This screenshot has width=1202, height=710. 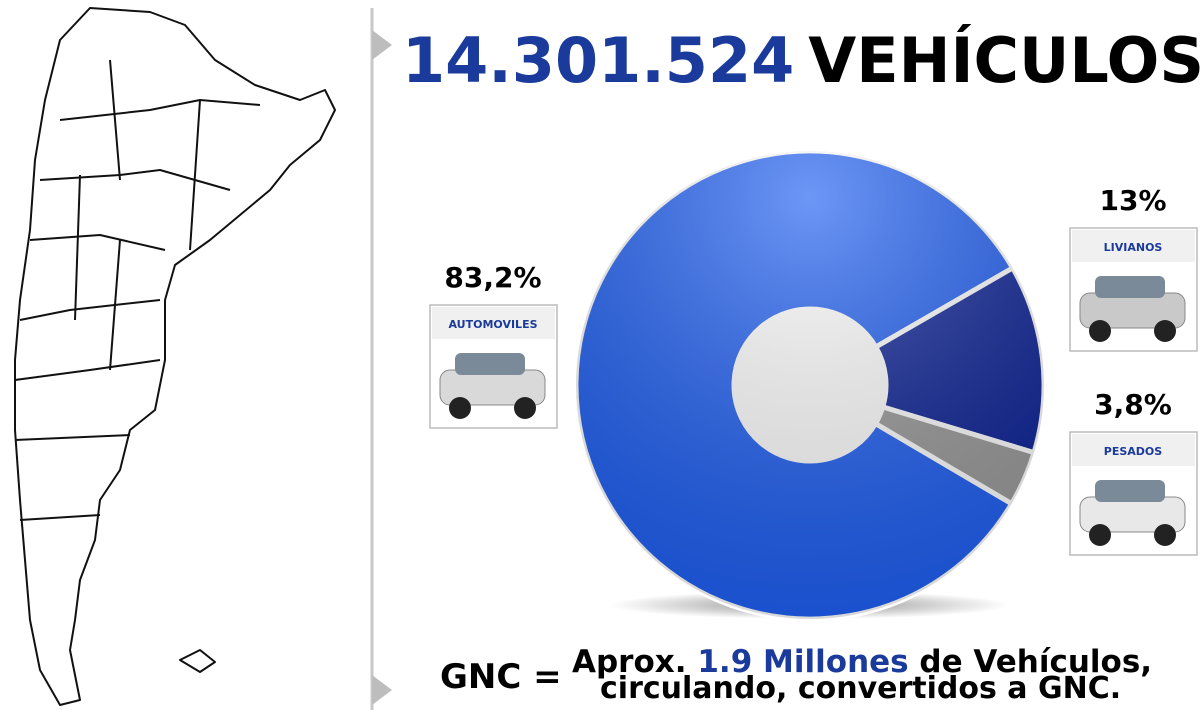 What do you see at coordinates (629, 662) in the screenshot?
I see `footer-text: Aprox.` at bounding box center [629, 662].